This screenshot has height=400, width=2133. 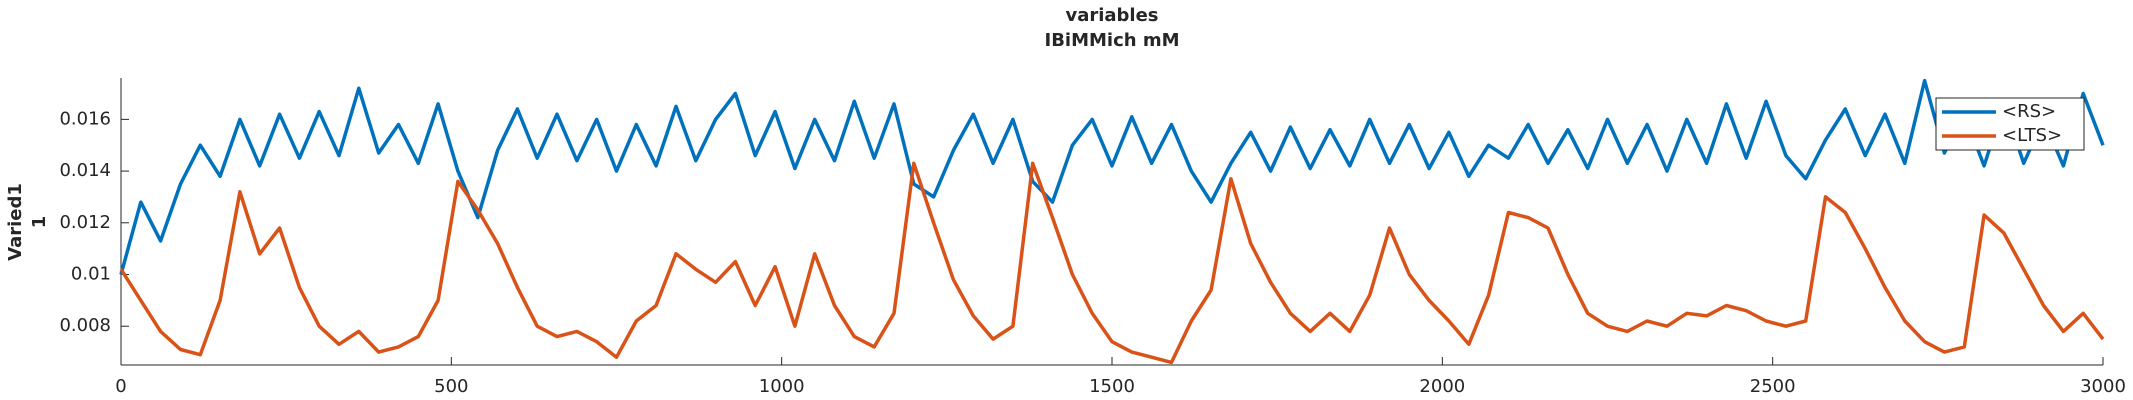 I want to click on y-tick-label: 0.012, so click(x=85, y=222).